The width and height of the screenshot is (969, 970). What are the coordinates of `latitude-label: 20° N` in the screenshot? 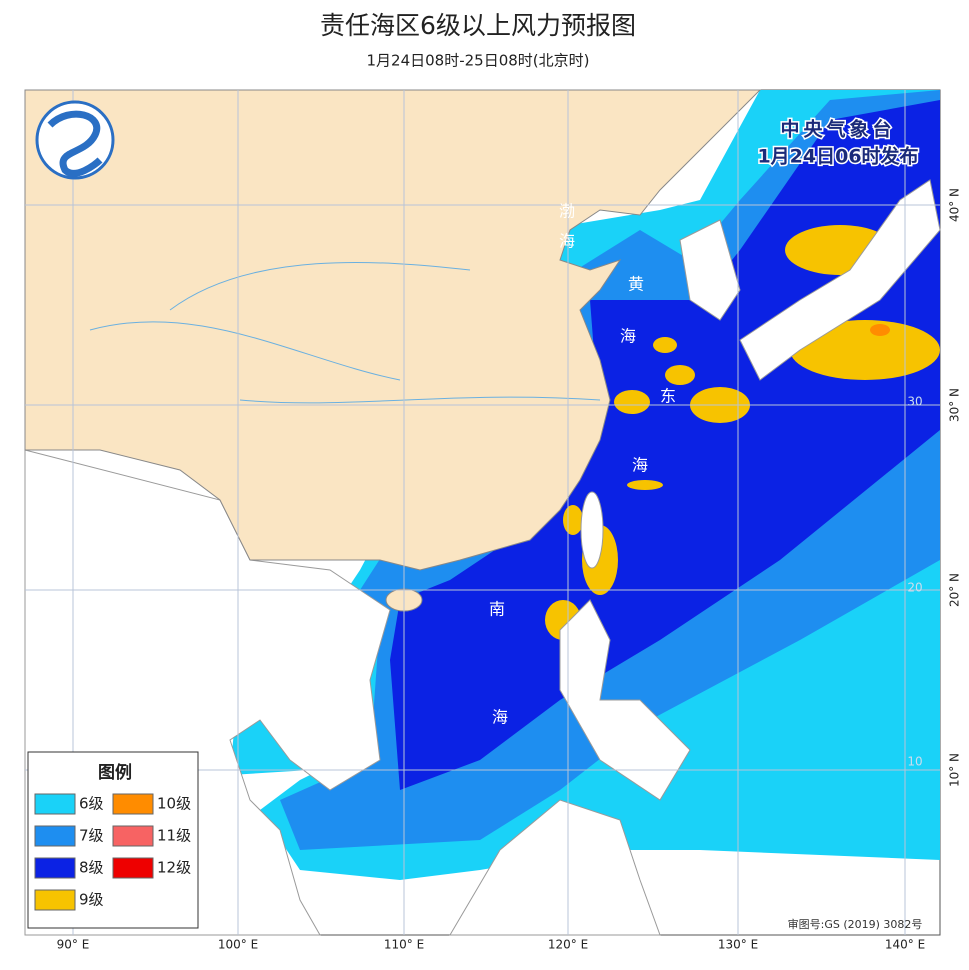 It's located at (955, 590).